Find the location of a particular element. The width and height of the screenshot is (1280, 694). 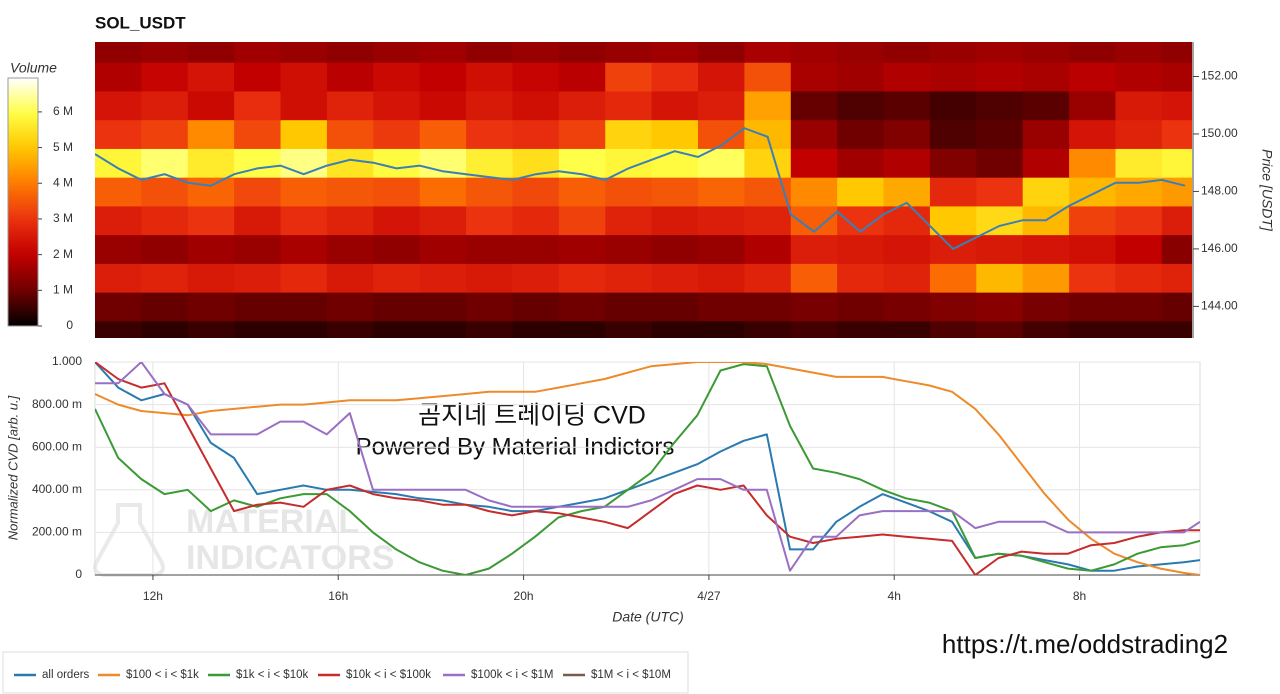

watermark-text: INDICATORS is located at coordinates (290, 558).